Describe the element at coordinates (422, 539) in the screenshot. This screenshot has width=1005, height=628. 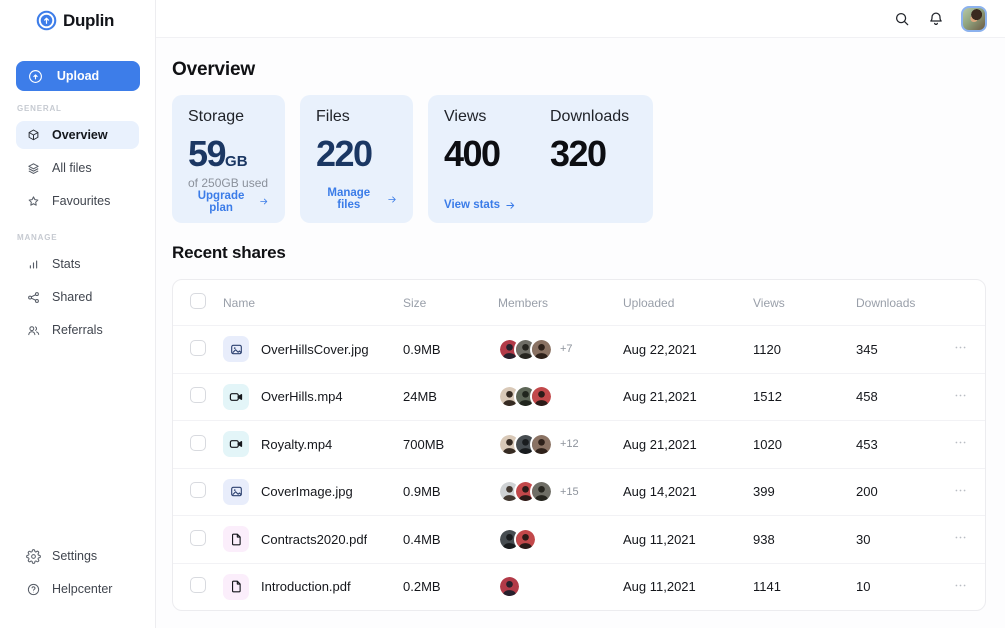
I see `file-size: 0.4MB` at that location.